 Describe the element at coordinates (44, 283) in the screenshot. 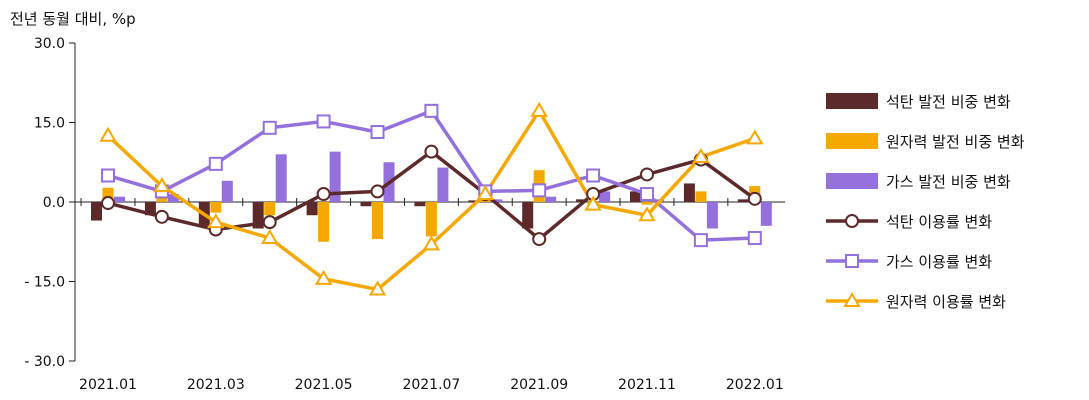

I see `y-tick-label: - 15.0` at that location.